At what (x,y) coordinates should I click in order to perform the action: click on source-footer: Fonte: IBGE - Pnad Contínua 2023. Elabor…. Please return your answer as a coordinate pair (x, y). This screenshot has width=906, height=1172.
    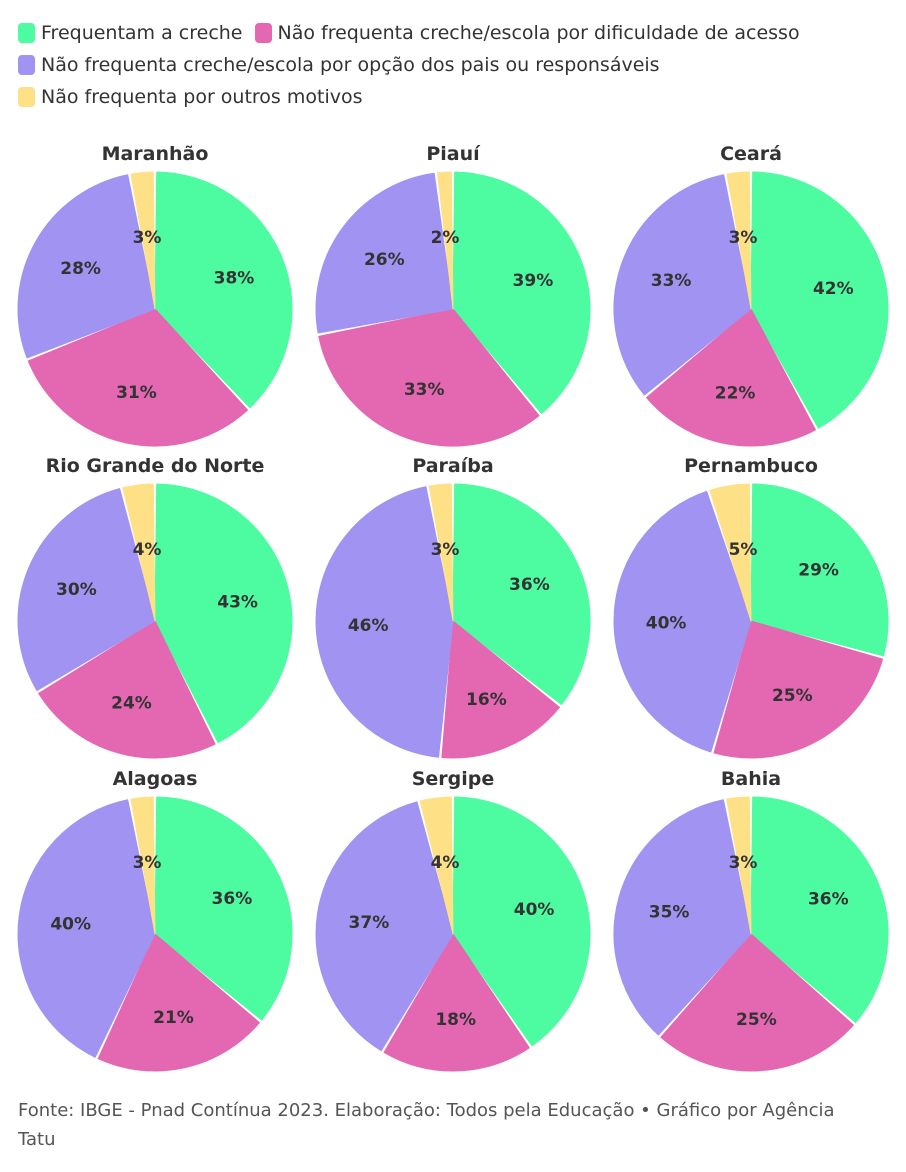
    Looking at the image, I should click on (426, 1125).